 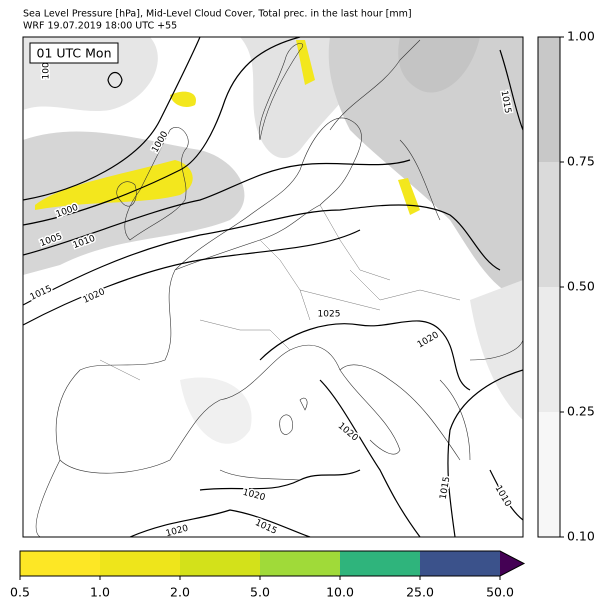 What do you see at coordinates (329, 315) in the screenshot?
I see `isobar-label: 1025` at bounding box center [329, 315].